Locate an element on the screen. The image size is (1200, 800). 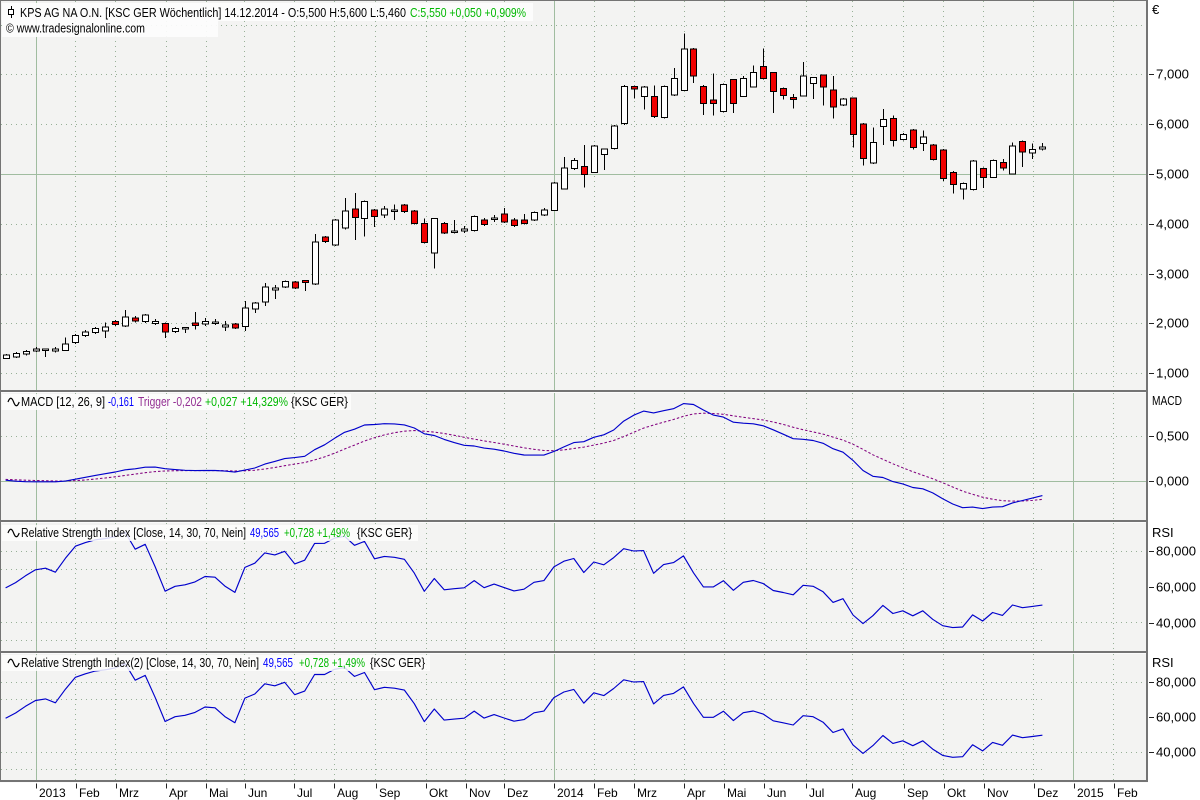
svg-text: 6,000 is located at coordinates (1172, 124).